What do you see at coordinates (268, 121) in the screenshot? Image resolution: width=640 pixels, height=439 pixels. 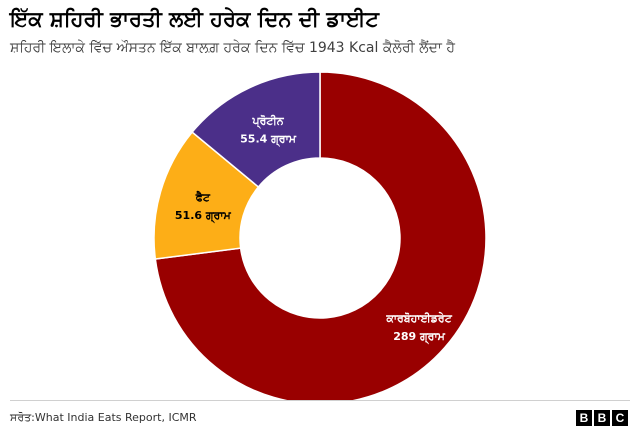 I see `slice-label: ਪ੍ਰੋਟੀਨ` at bounding box center [268, 121].